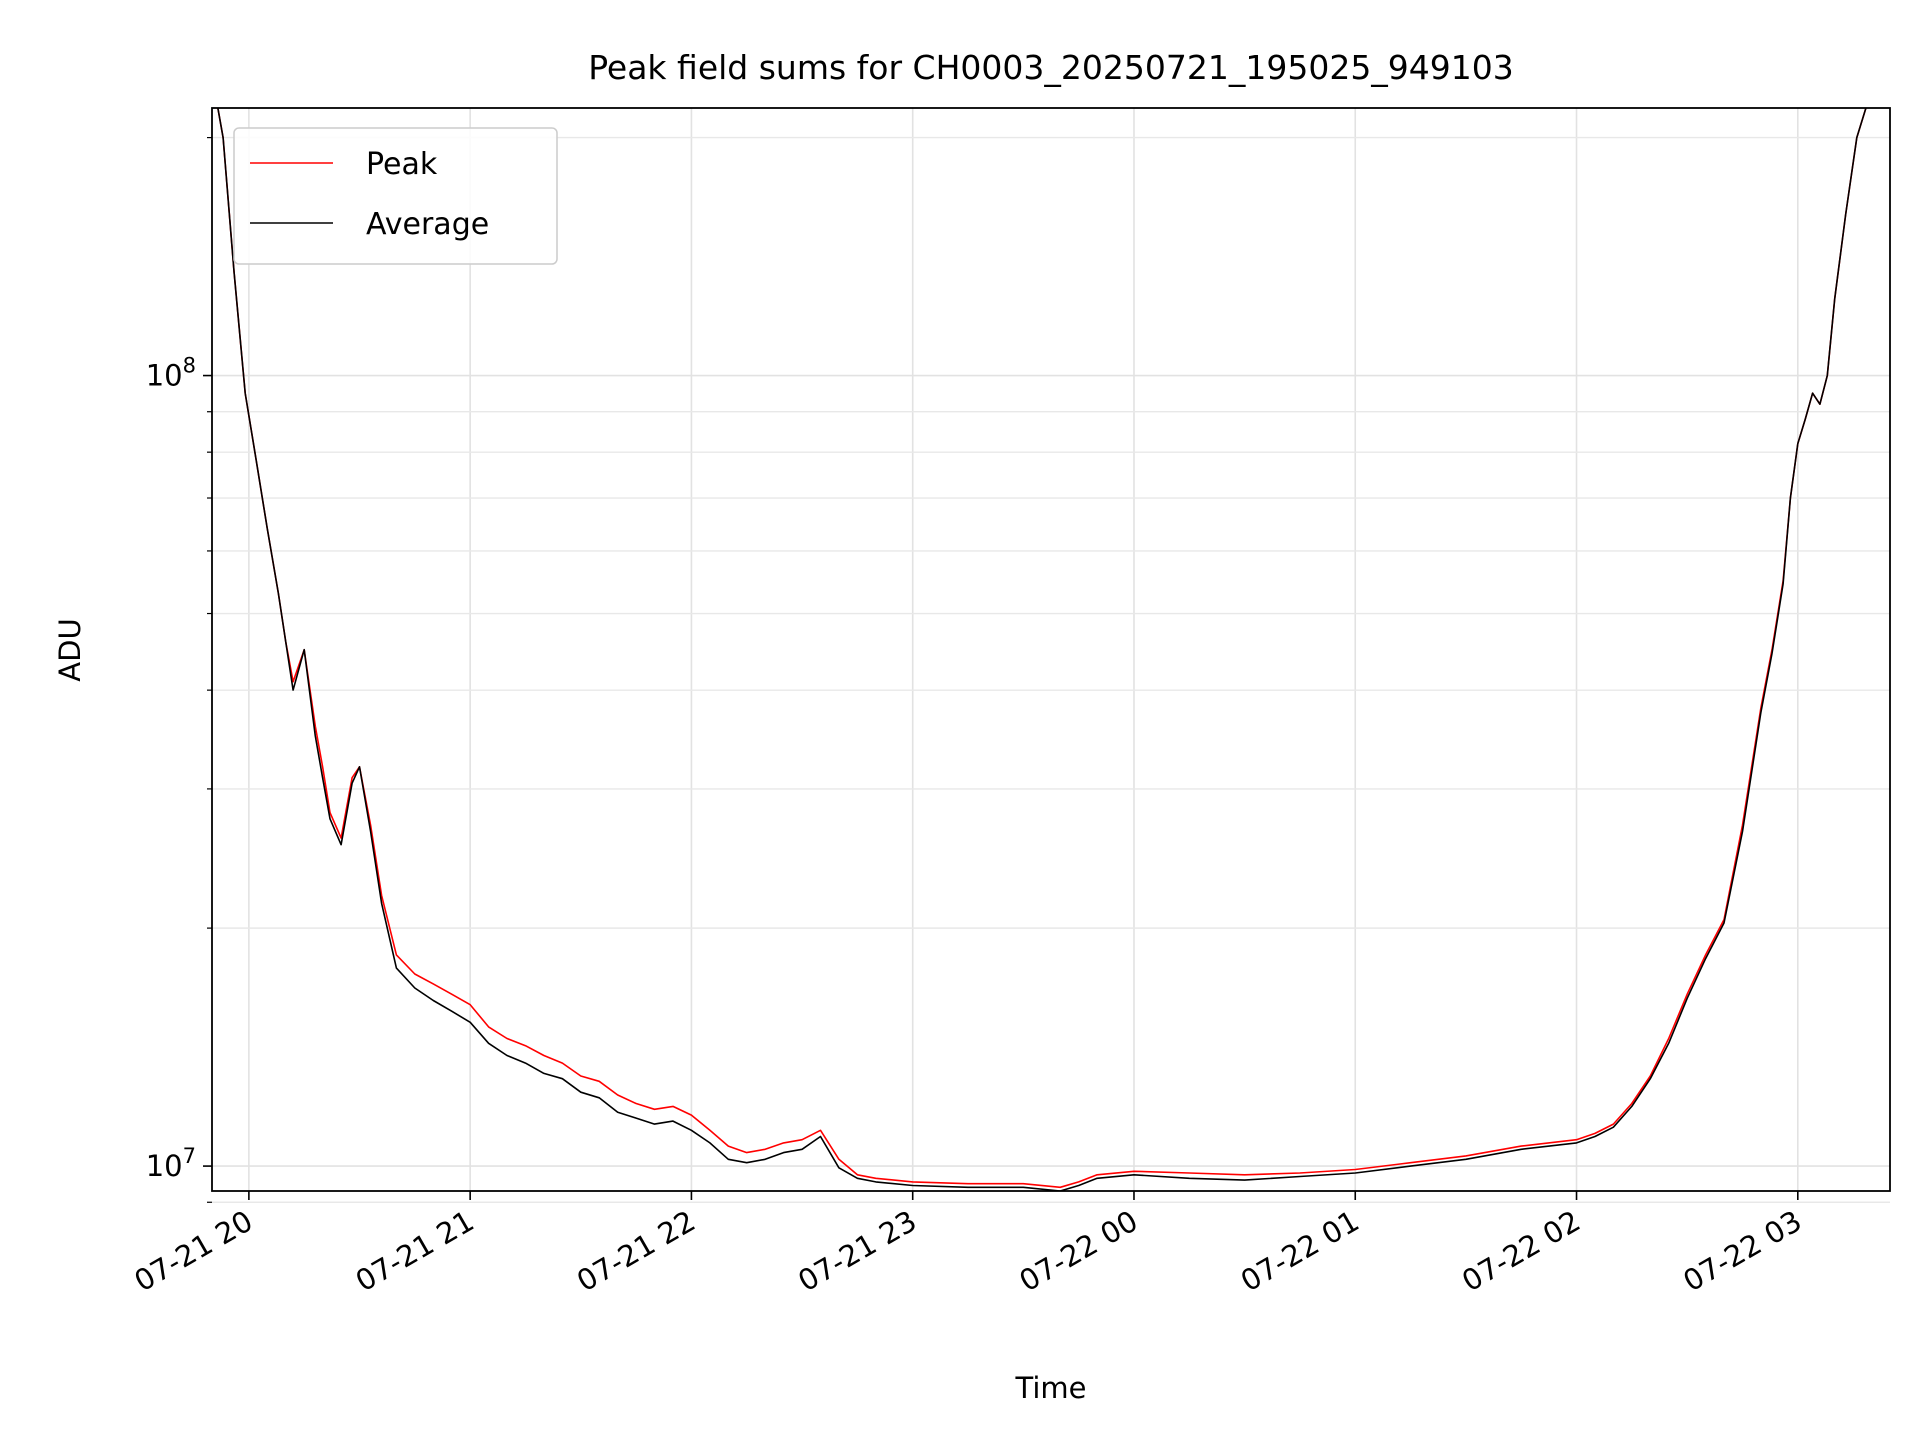  I want to click on legend-label-average: Average, so click(427, 224).